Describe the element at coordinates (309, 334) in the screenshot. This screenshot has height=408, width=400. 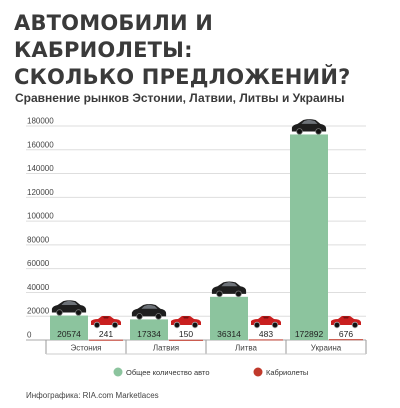
I see `bar-value-total: 172892` at that location.